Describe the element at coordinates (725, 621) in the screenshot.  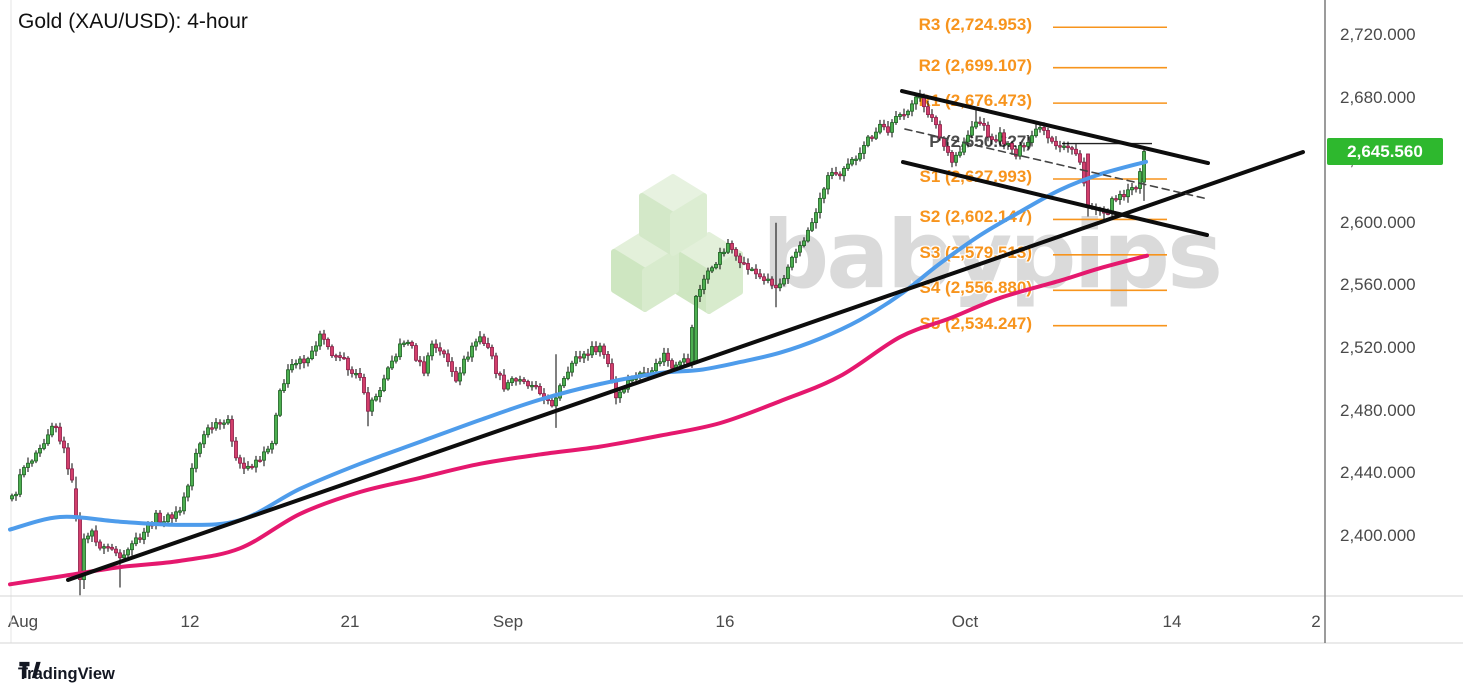
I see `x-tick-16: 16` at that location.